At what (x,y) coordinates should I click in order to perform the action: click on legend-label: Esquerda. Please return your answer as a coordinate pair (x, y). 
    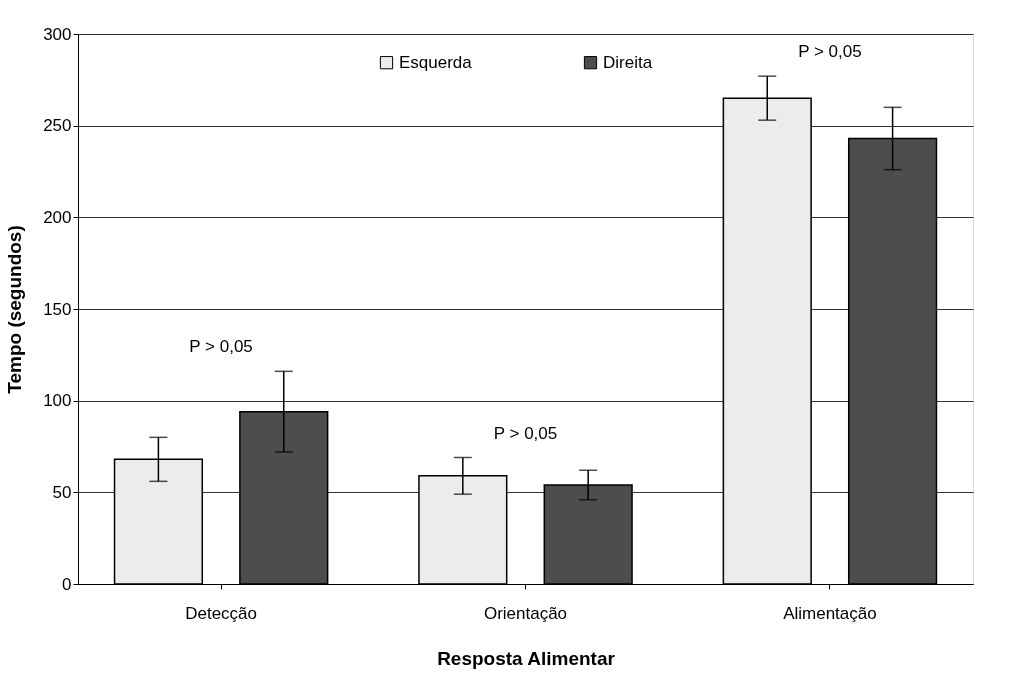
    Looking at the image, I should click on (436, 62).